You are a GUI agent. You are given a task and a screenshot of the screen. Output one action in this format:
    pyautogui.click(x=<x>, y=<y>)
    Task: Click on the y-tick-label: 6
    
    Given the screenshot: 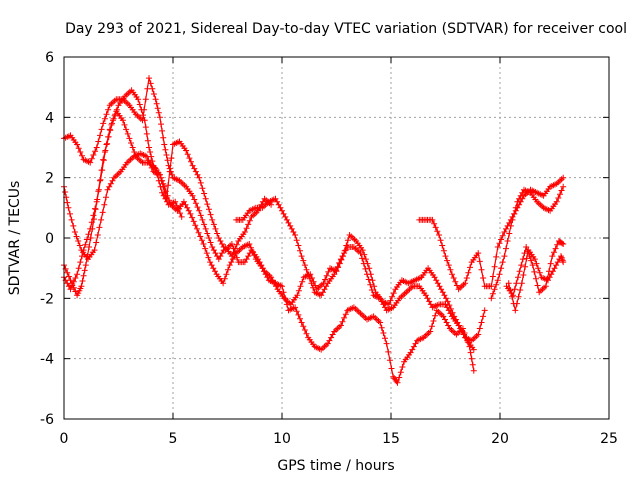 What is the action you would take?
    pyautogui.click(x=49, y=58)
    